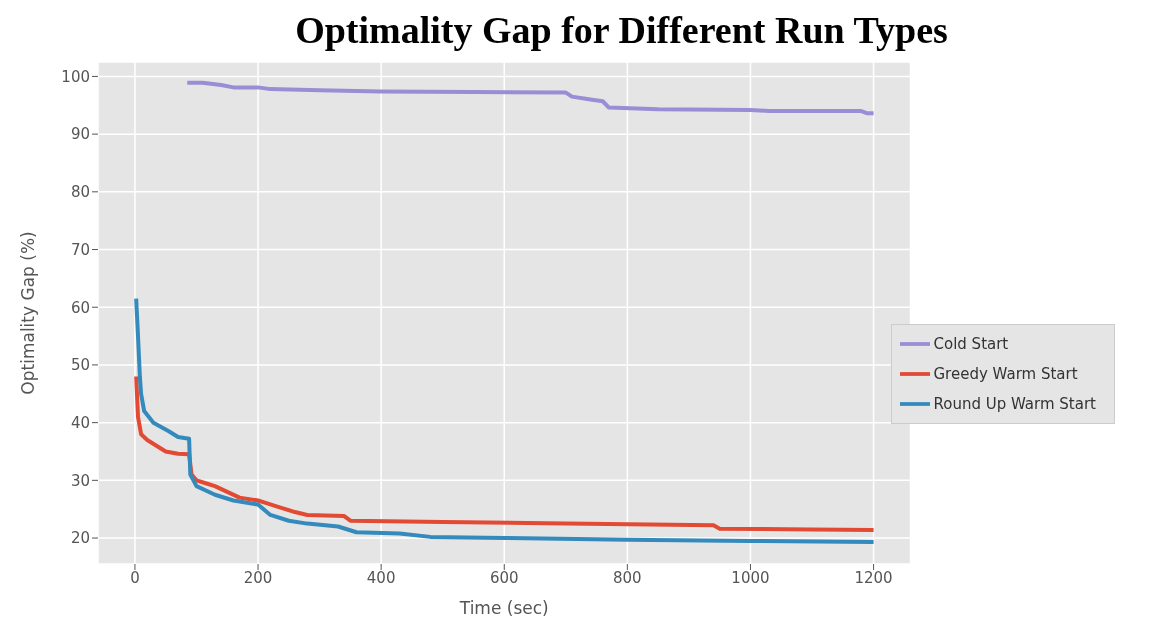 The height and width of the screenshot is (631, 1153). I want to click on legend-label: Greedy Warm Start, so click(1005, 373).